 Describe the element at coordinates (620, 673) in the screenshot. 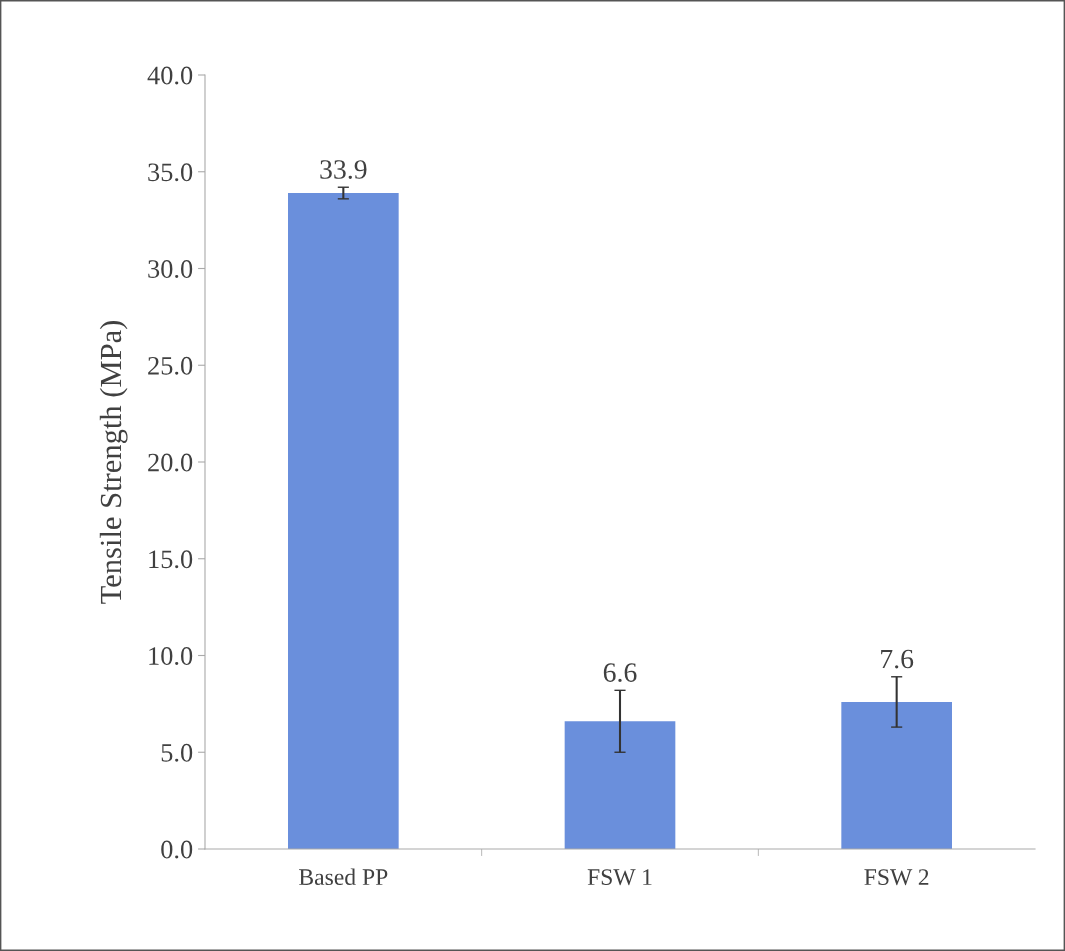

I see `data-label: 6.6` at that location.